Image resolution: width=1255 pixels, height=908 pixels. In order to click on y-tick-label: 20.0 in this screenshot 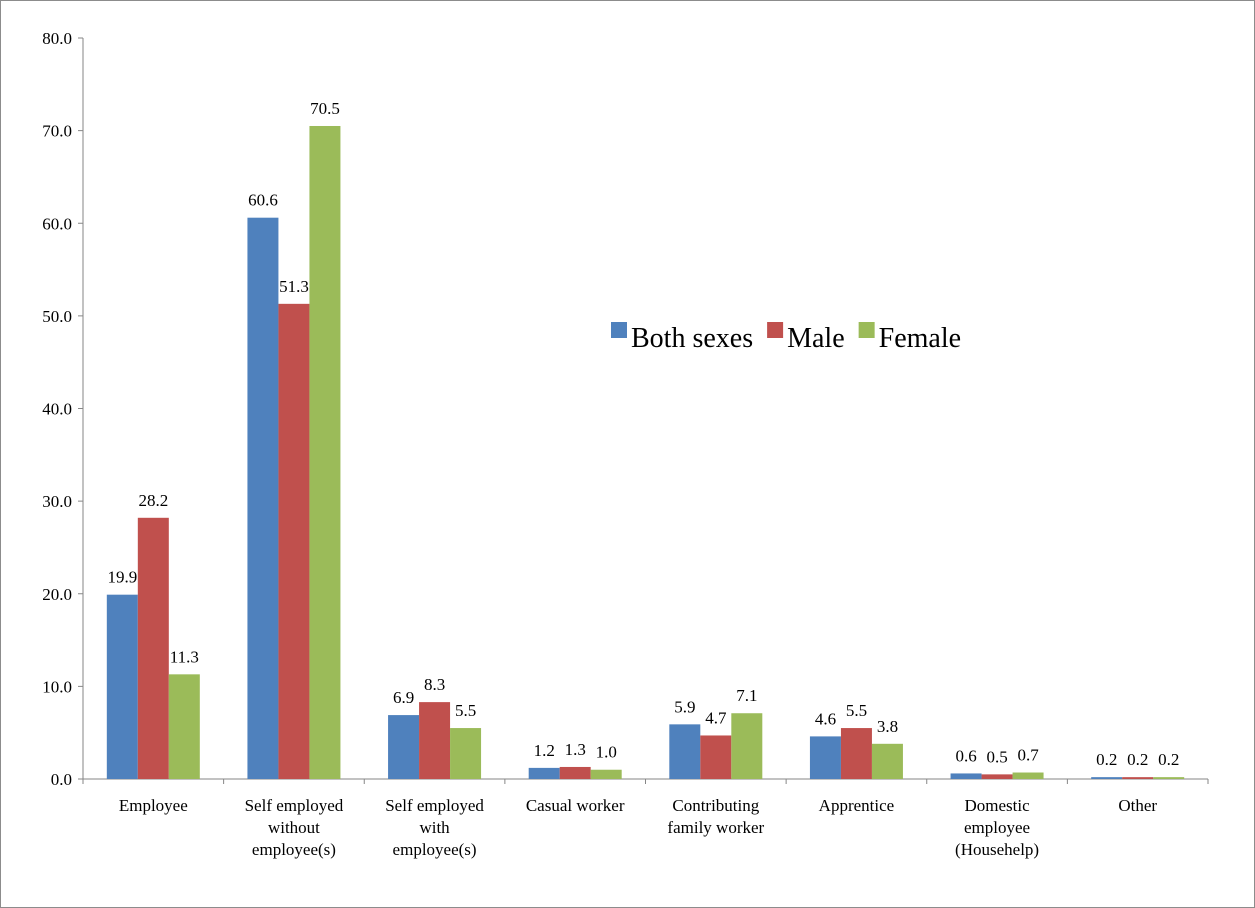, I will do `click(57, 594)`.